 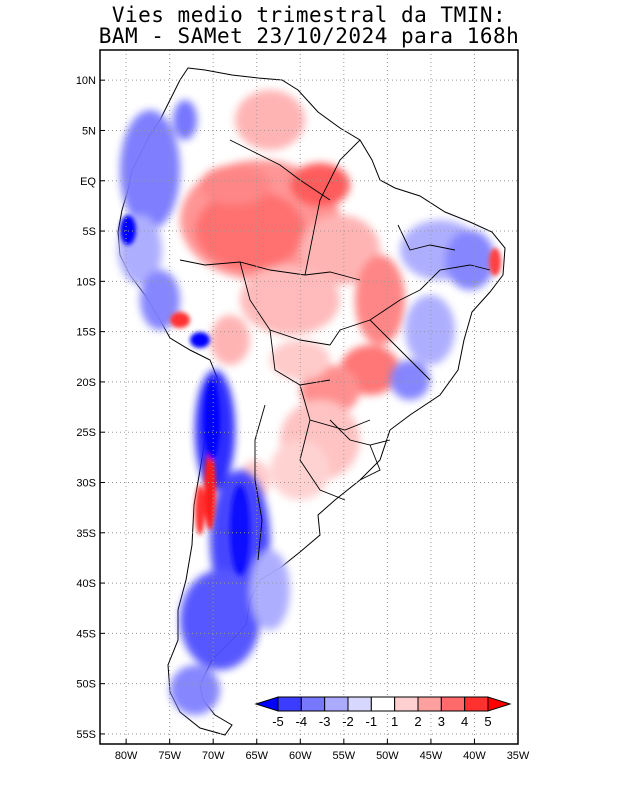 What do you see at coordinates (90, 408) in the screenshot?
I see `latitude-axis: 10N 5N EQ 5S 10S 15S 20S 25S 30S 35S 40S 45S 50S 55S` at bounding box center [90, 408].